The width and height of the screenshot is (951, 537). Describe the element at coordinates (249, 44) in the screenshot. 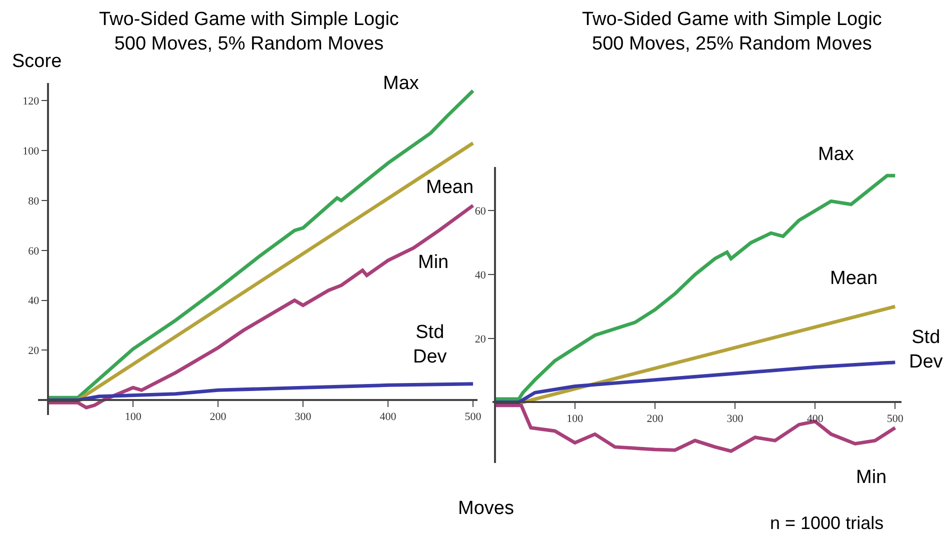

I see `chart-subtitle: 500 Moves, 5% Random Moves` at that location.